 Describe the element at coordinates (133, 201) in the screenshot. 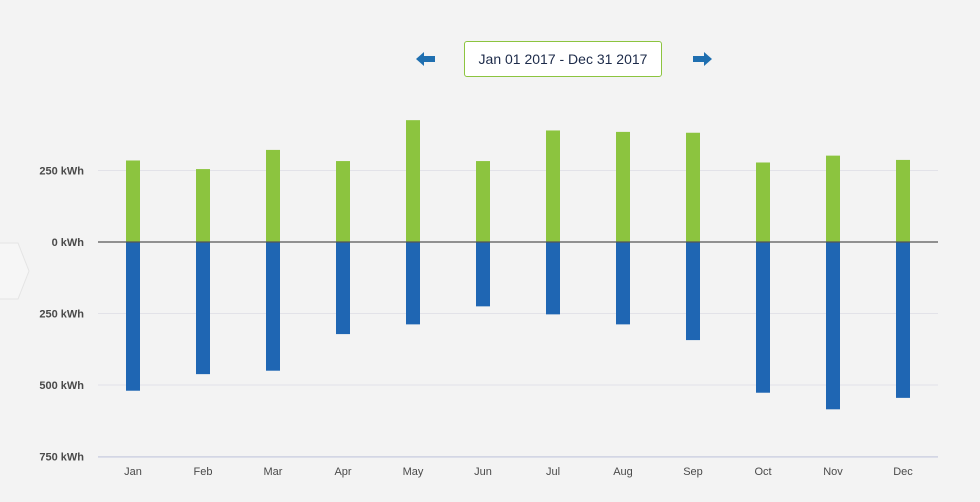

I see `bar-positive-jan` at that location.